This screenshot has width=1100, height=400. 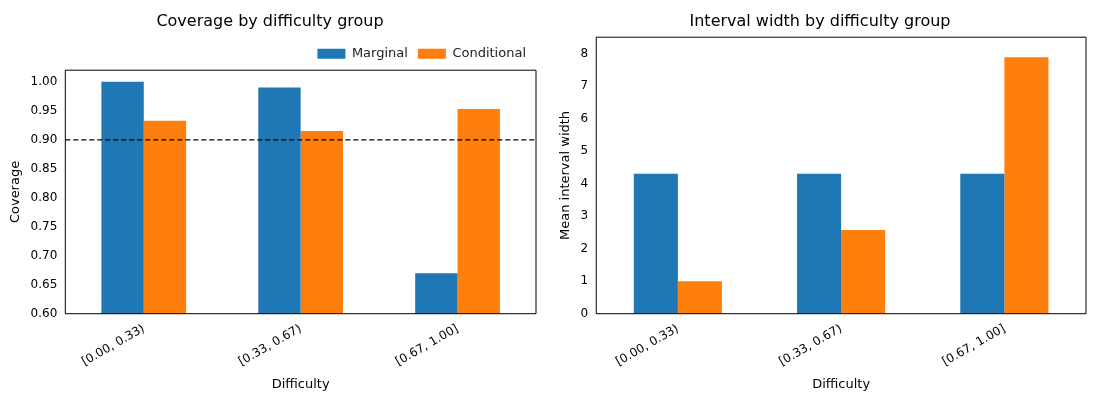 I want to click on y-tick-label: 5, so click(x=584, y=150).